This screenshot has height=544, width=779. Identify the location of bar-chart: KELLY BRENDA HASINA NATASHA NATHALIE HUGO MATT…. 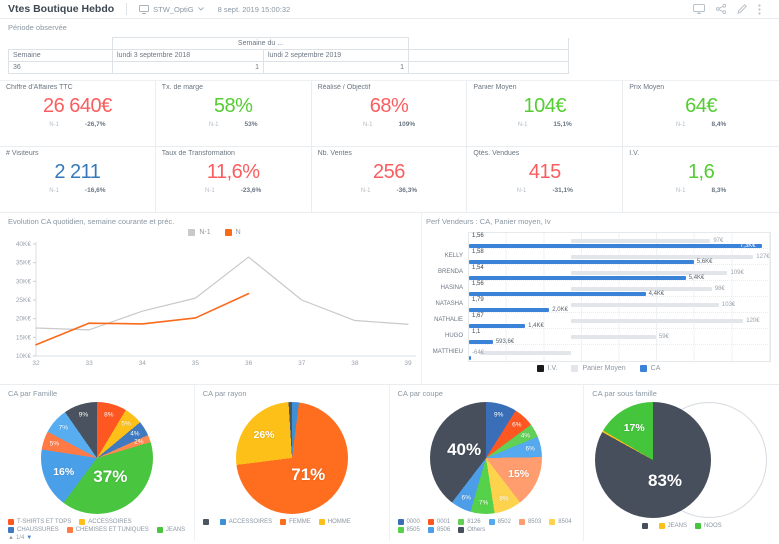
(598, 297).